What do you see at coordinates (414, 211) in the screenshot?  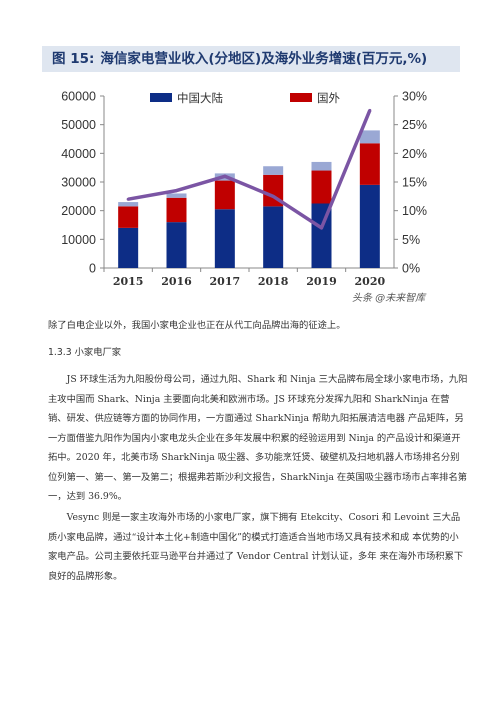 I see `right-tick-label: 10%` at bounding box center [414, 211].